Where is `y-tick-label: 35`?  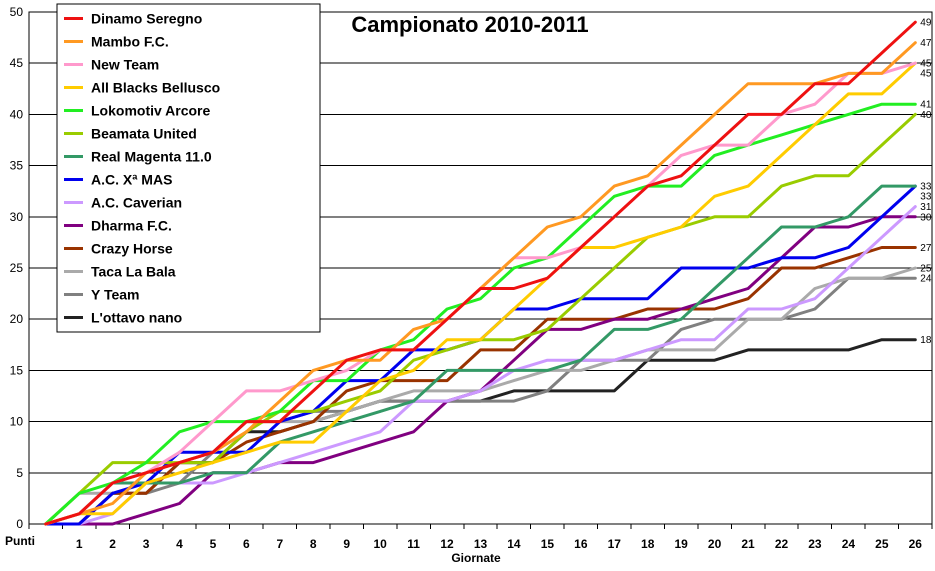
y-tick-label: 35 is located at coordinates (17, 166).